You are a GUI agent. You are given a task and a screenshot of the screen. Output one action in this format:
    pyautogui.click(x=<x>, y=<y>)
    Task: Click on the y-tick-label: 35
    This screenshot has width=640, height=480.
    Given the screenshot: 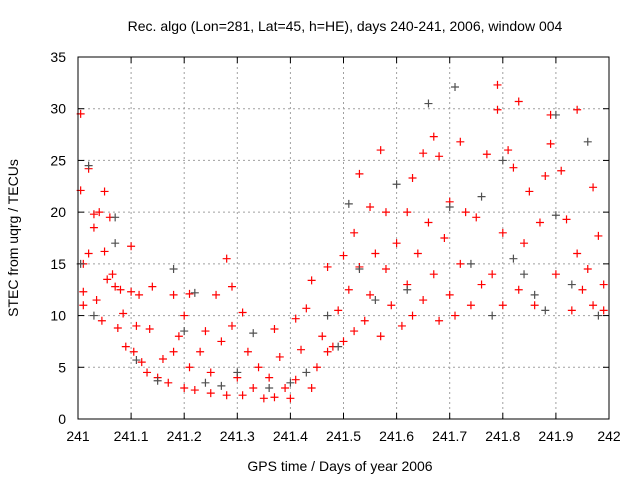 What is the action you would take?
    pyautogui.click(x=58, y=57)
    